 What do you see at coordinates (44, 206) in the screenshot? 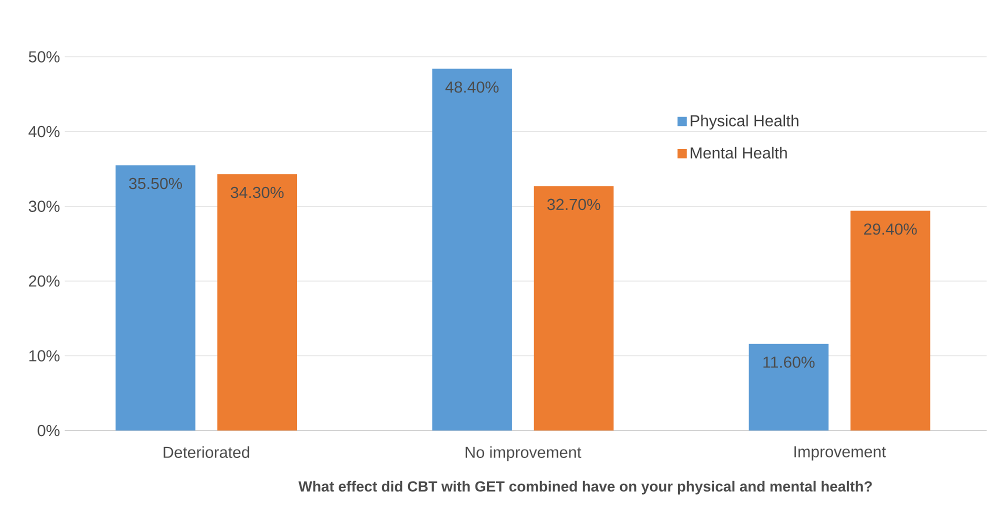
I see `y-tick-label: 30%` at bounding box center [44, 206].